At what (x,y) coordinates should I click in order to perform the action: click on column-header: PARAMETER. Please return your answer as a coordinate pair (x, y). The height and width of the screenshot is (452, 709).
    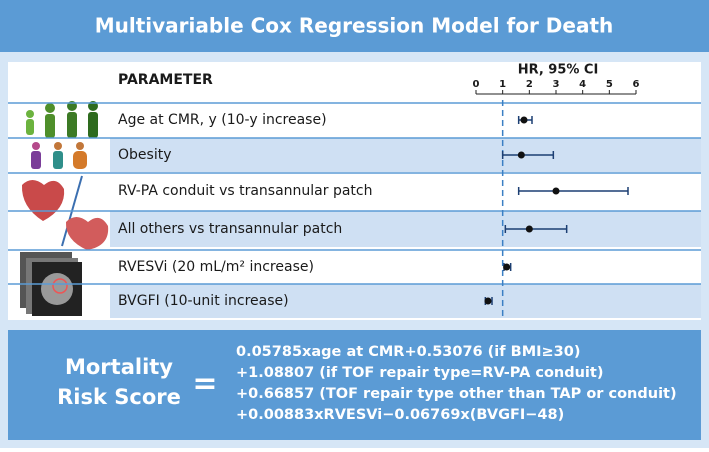
    Looking at the image, I should click on (165, 80).